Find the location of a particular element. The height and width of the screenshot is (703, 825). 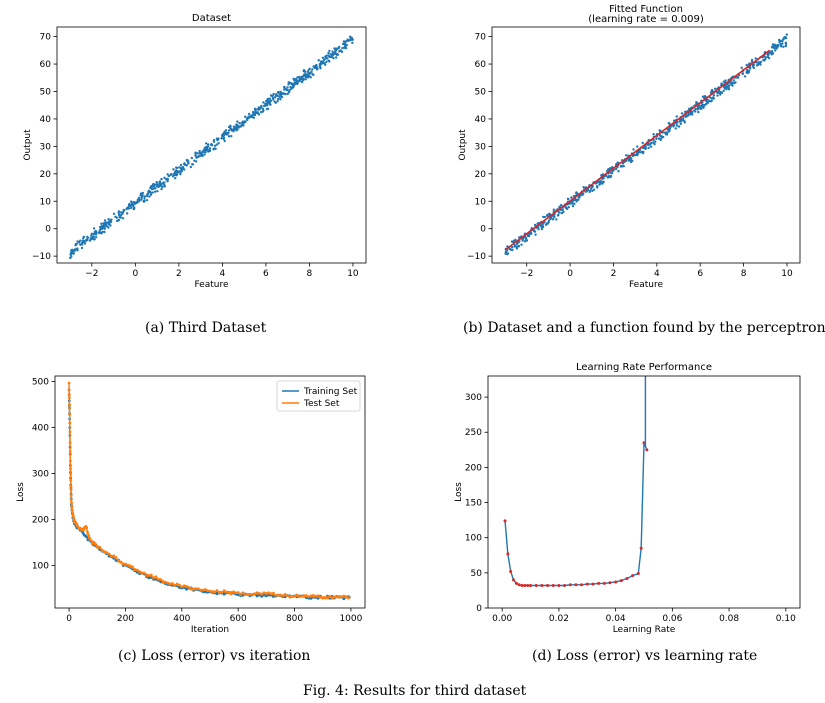

caption-c: (c) Loss (error) vs iteration is located at coordinates (214, 656).